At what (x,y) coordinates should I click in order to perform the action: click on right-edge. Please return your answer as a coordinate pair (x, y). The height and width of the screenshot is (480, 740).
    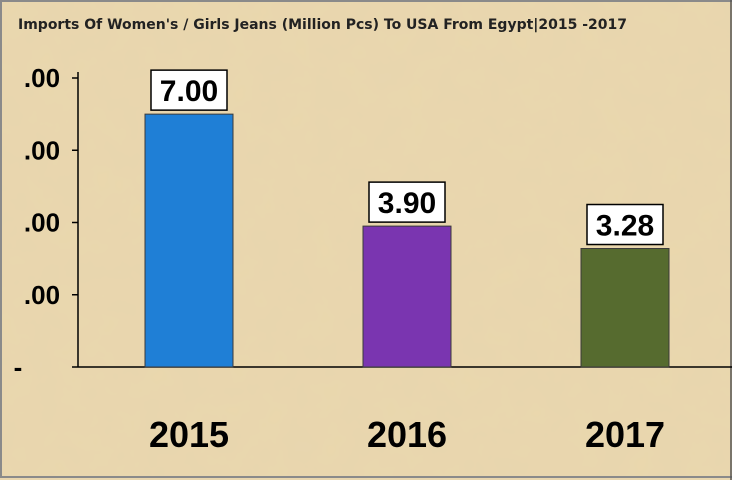
    Looking at the image, I should click on (736, 240).